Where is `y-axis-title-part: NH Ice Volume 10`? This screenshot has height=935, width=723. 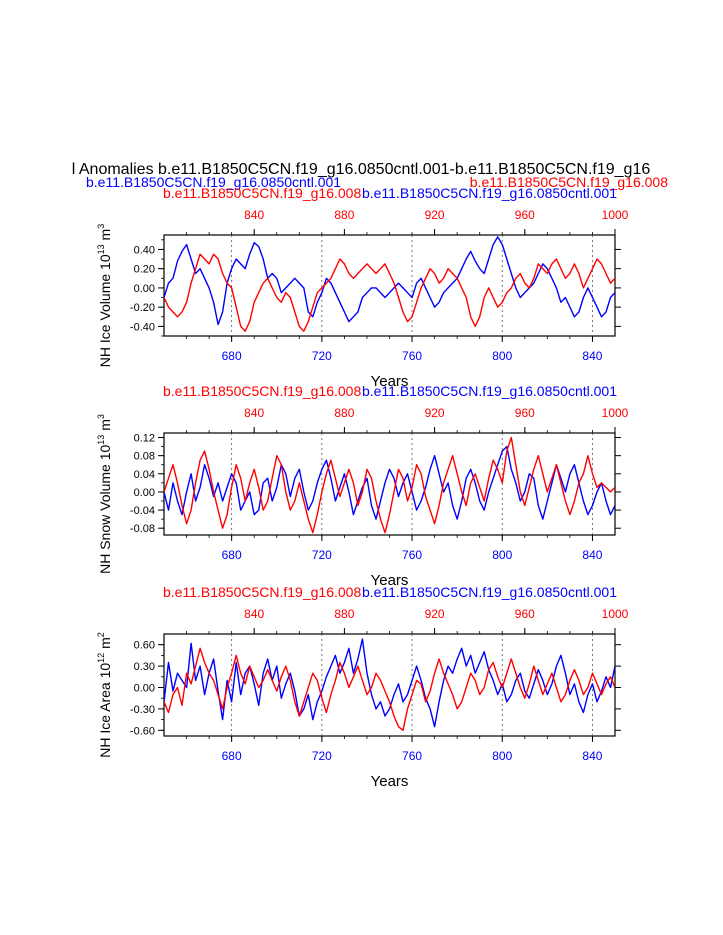
y-axis-title-part: NH Ice Volume 10 is located at coordinates (105, 310).